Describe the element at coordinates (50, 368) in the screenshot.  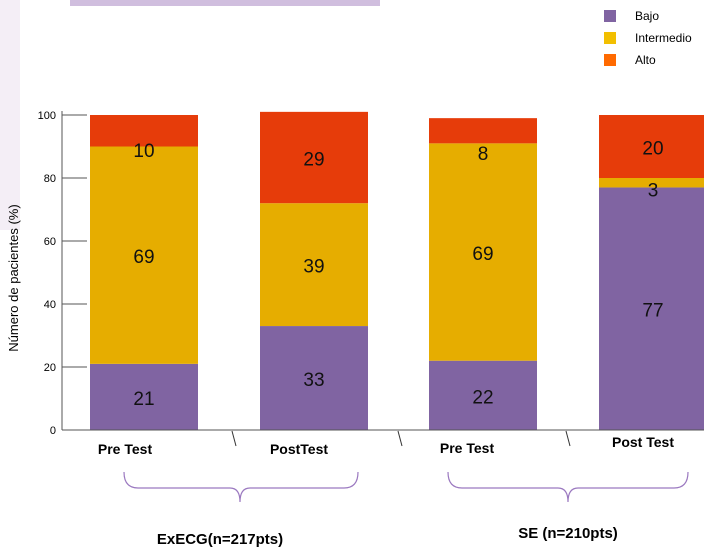
I see `y-tick-label: 20` at that location.